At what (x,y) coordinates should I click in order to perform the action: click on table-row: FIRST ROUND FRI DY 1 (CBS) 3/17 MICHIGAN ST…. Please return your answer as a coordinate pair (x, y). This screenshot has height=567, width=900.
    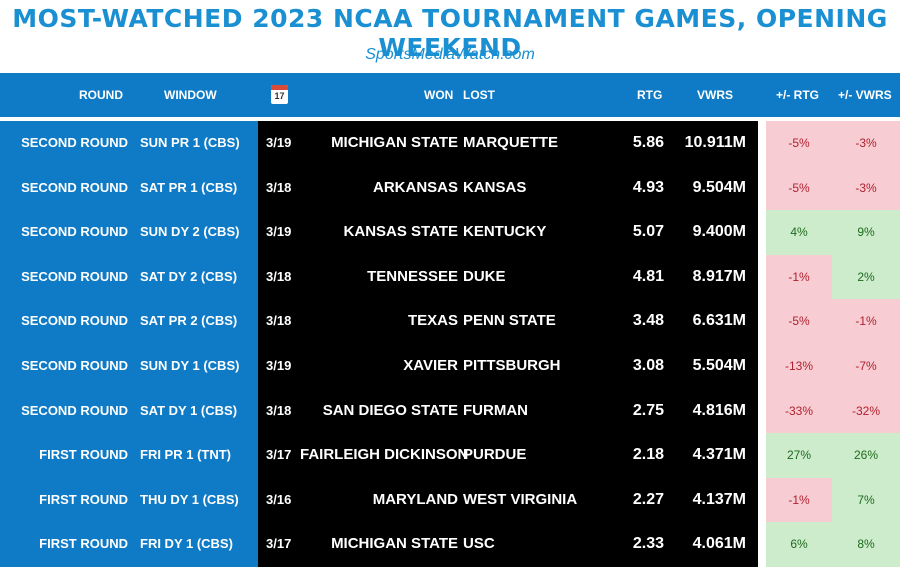
    Looking at the image, I should click on (450, 544).